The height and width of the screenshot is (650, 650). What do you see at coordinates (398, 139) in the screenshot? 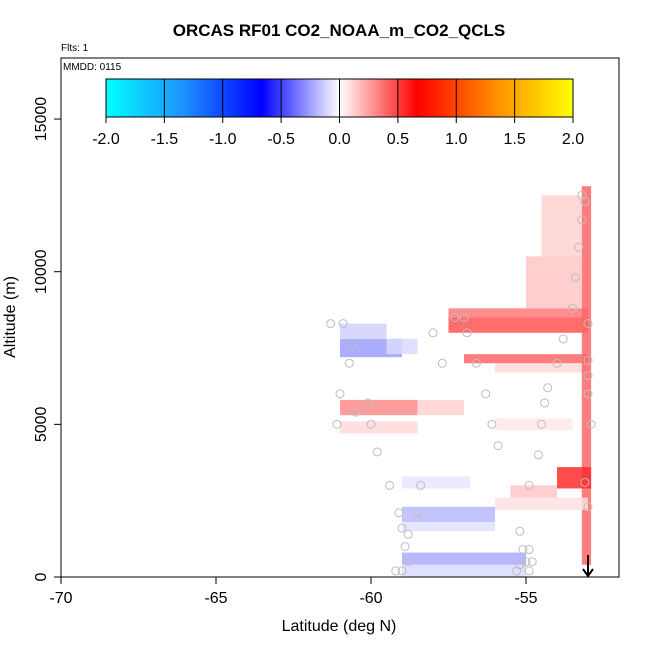
I see `colorbar-tick-label: 0.5` at bounding box center [398, 139].